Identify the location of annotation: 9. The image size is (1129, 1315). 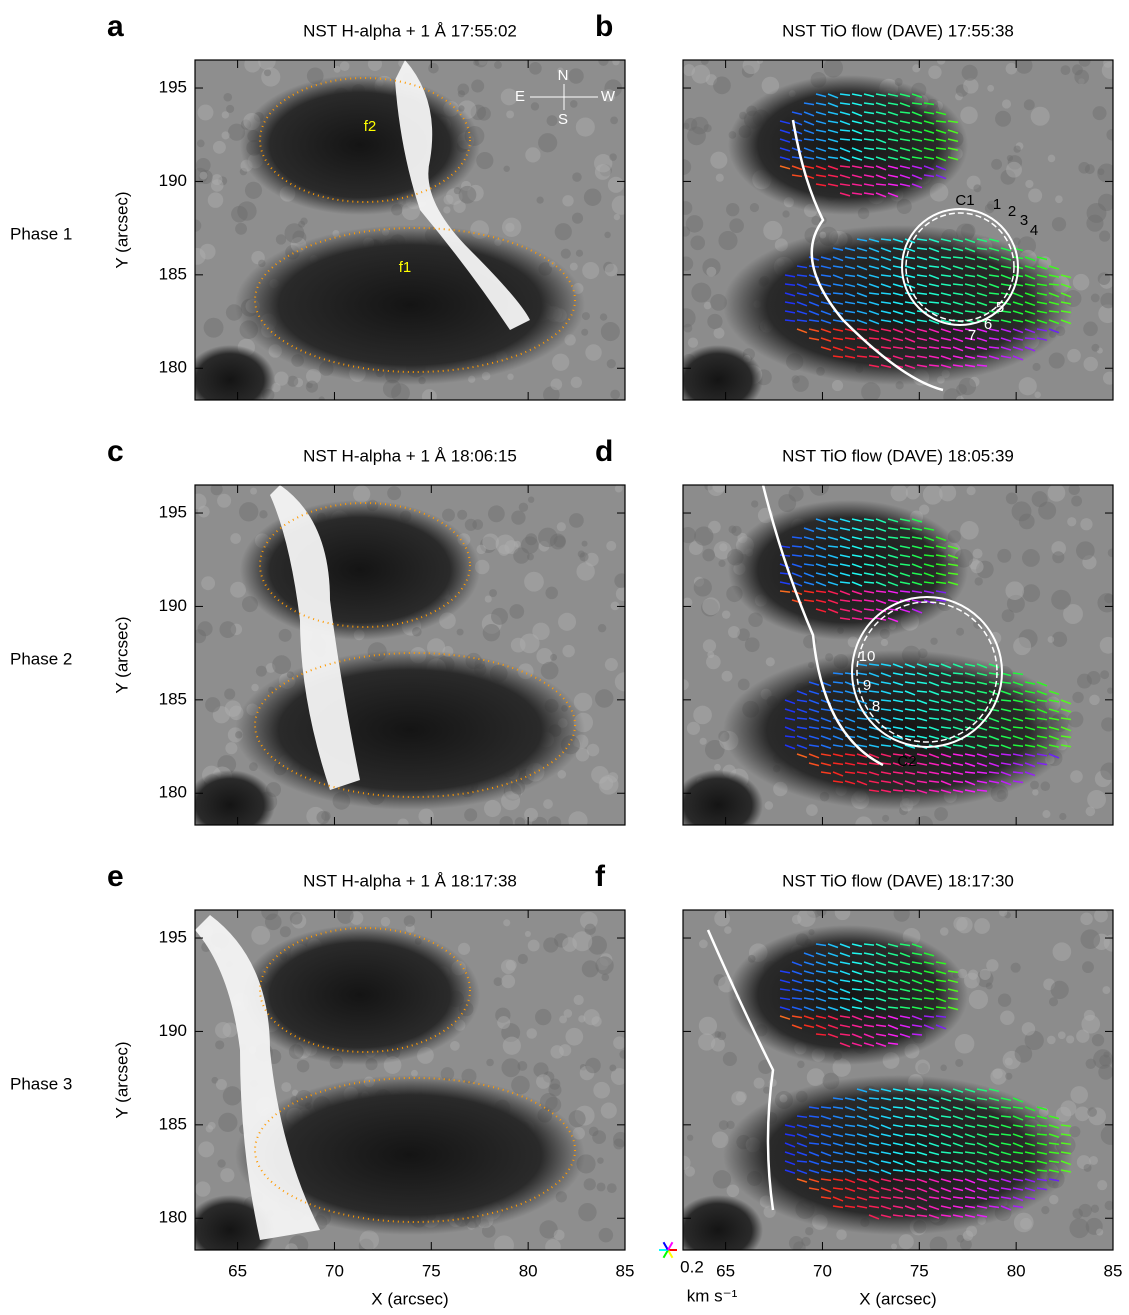
(867, 685).